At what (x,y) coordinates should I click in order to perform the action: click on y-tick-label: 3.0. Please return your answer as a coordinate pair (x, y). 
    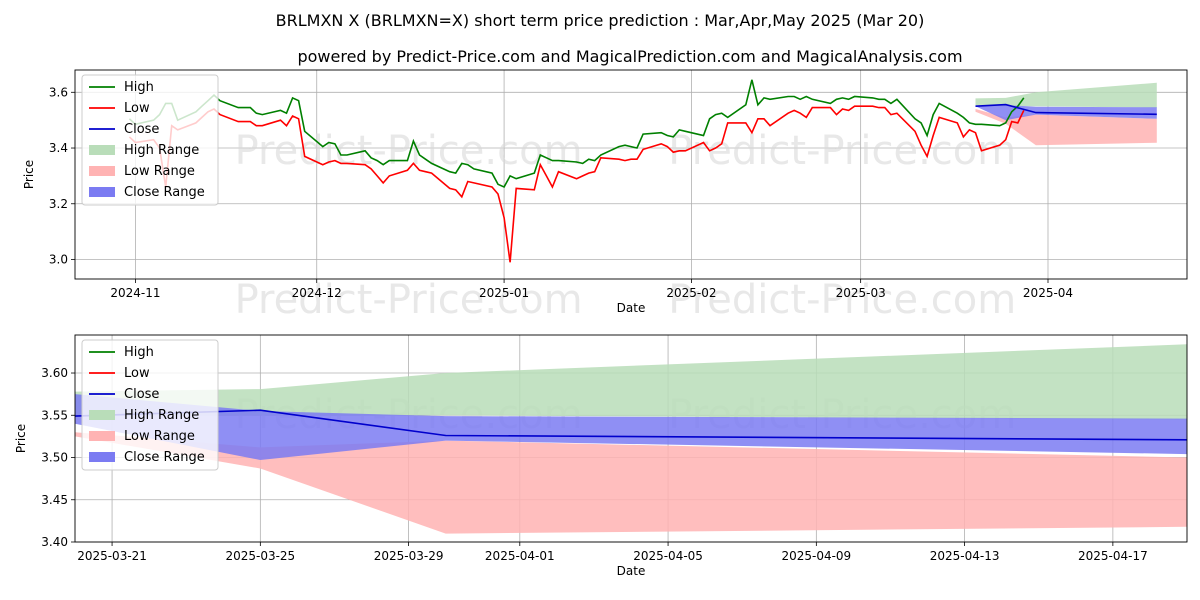
    Looking at the image, I should click on (58, 259).